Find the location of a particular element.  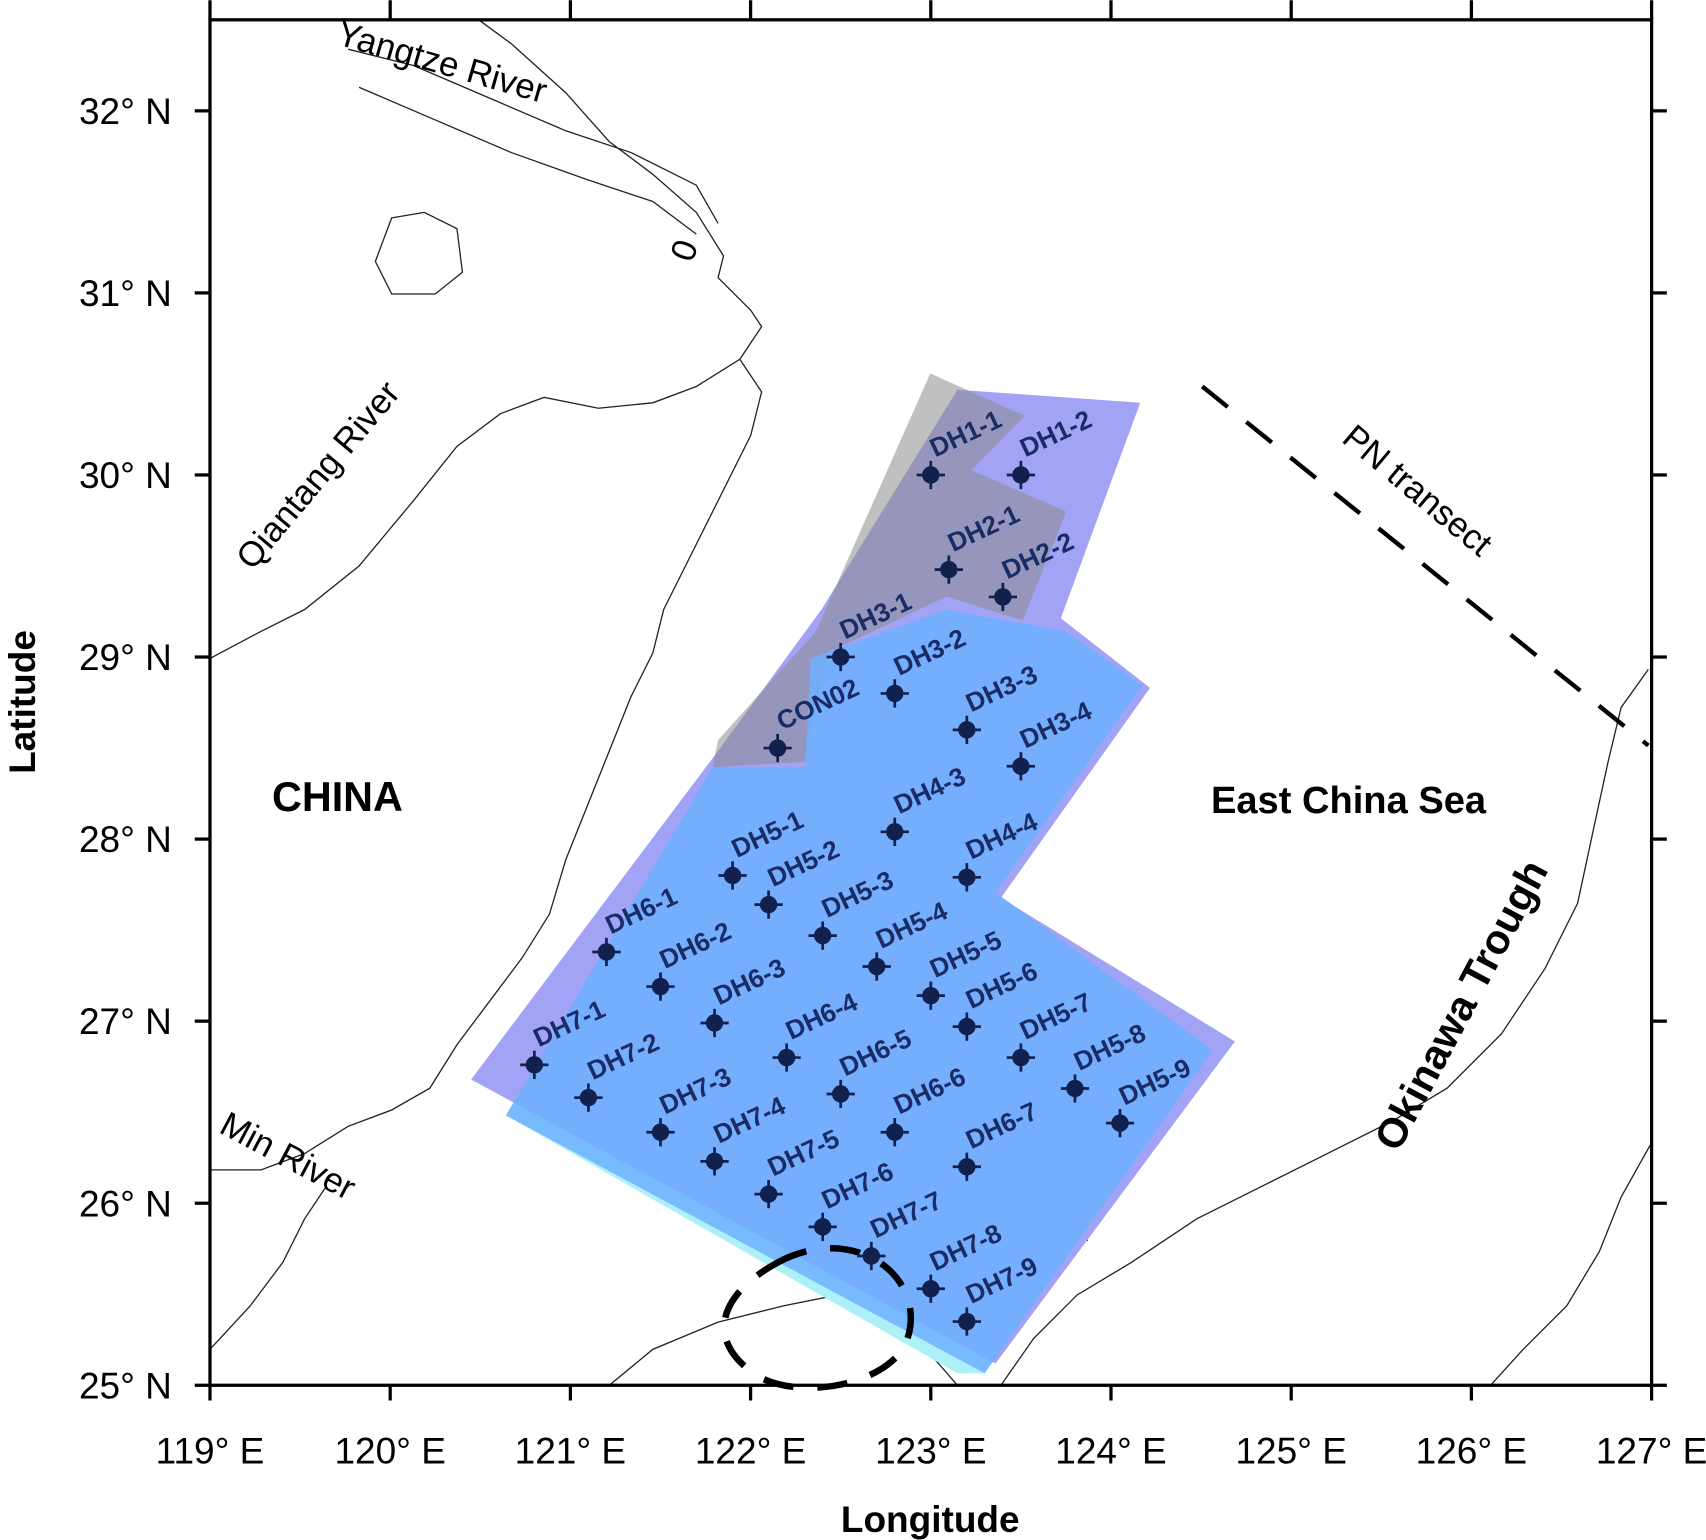

x-tick-label: 119° E is located at coordinates (210, 1451).